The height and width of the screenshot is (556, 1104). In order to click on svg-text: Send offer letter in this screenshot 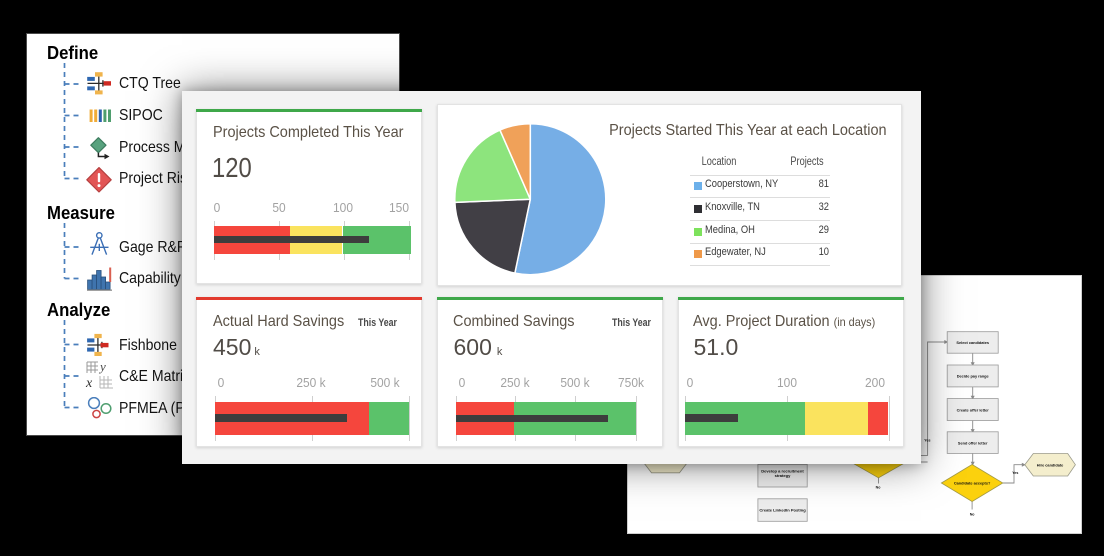, I will do `click(973, 442)`.